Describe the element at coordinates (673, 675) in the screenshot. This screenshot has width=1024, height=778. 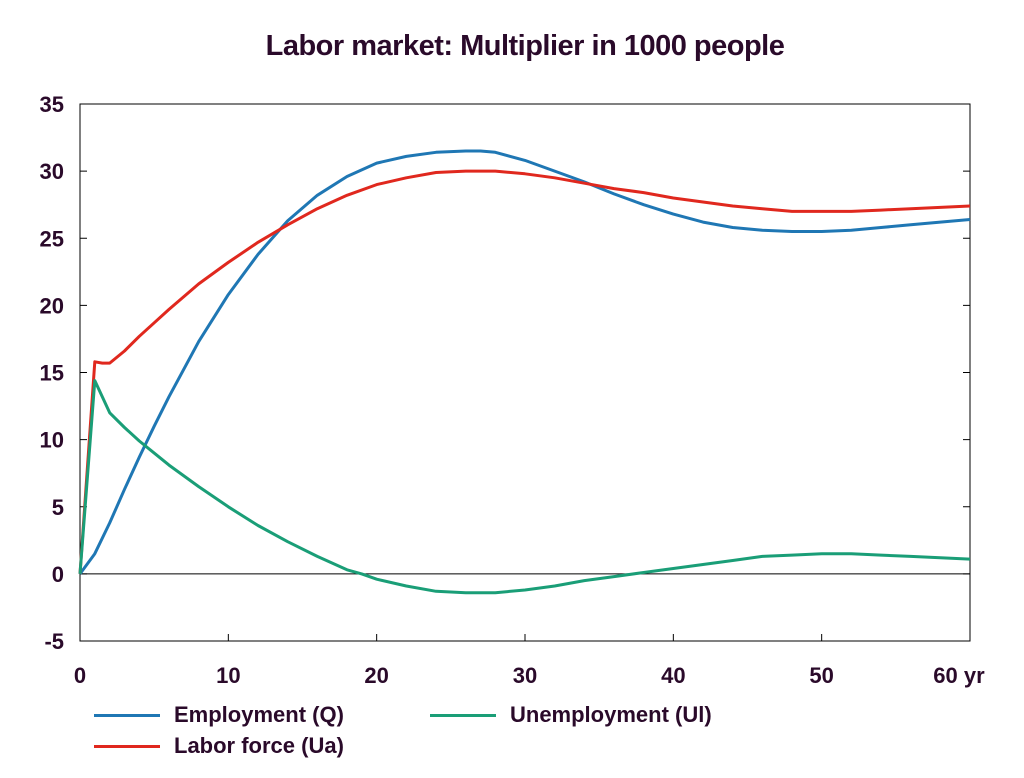
I see `x-tick-label: 40` at that location.